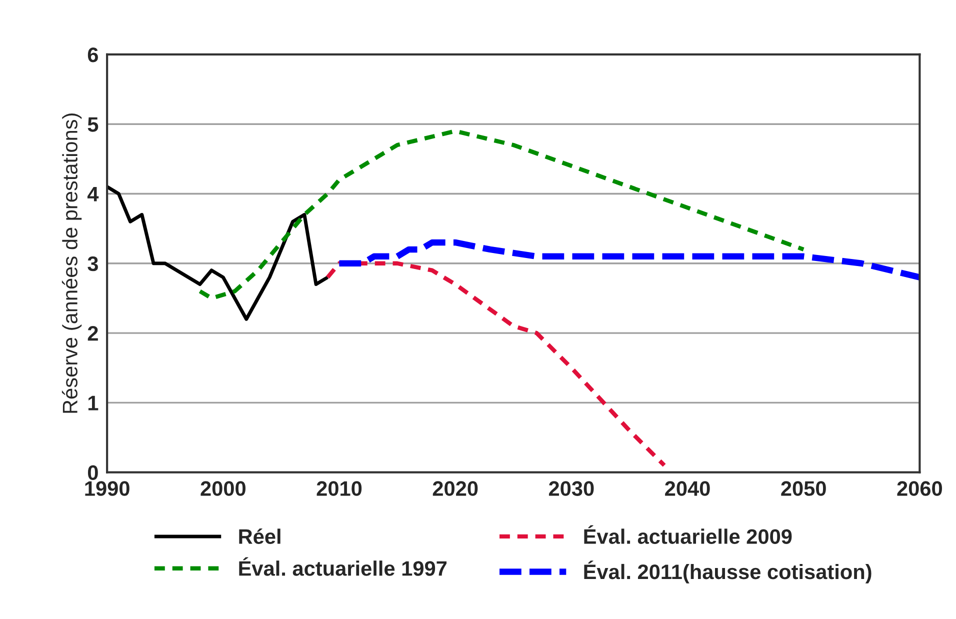 This screenshot has width=956, height=619. What do you see at coordinates (455, 488) in the screenshot?
I see `x-tick-label: 2020` at bounding box center [455, 488].